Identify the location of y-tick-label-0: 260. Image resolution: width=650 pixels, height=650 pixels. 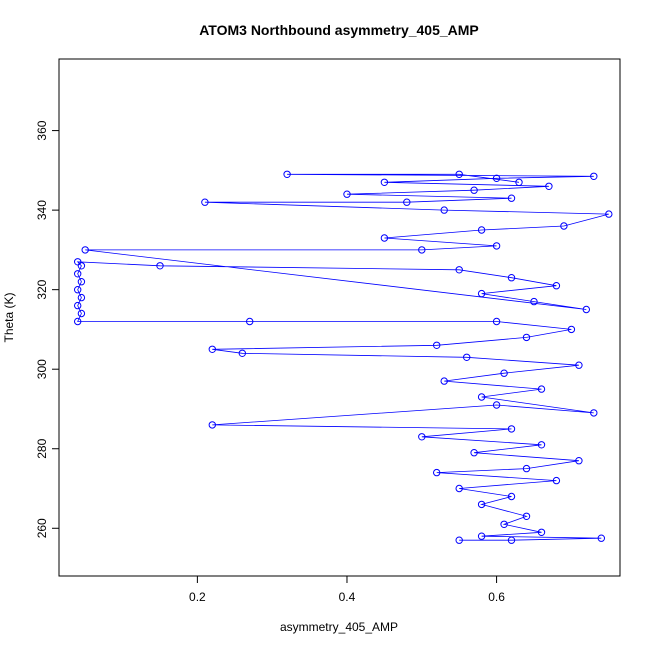
(42, 528).